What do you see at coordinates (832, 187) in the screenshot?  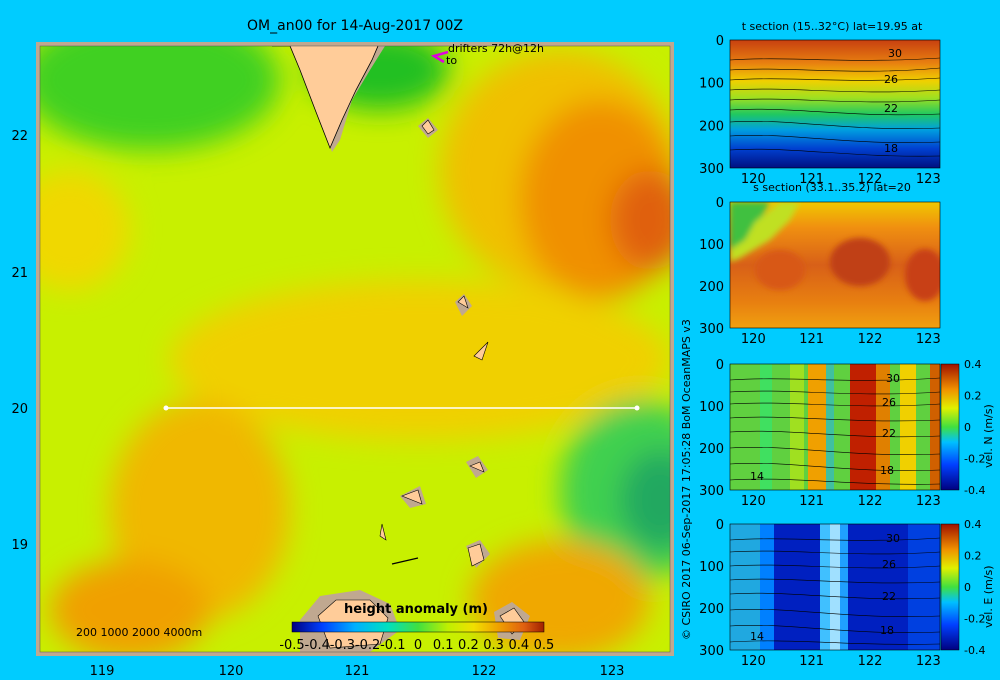 I see `panel-title: s section (33.1..35.2) lat=20` at bounding box center [832, 187].